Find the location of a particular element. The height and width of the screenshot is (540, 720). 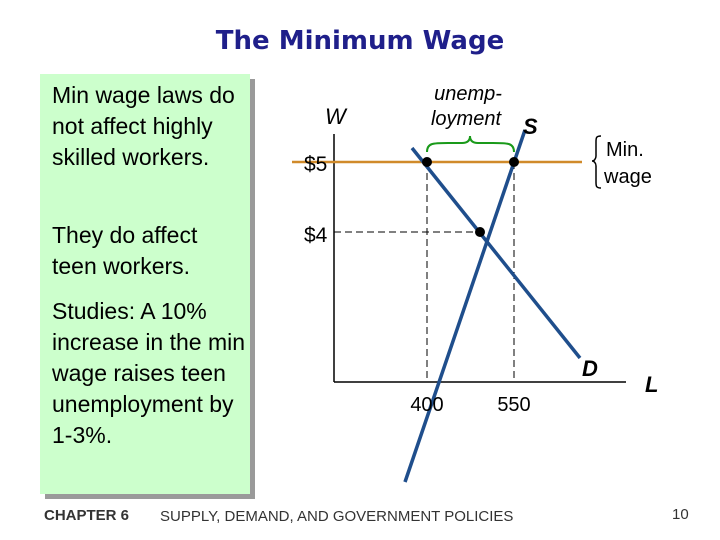

x-axis-label: L is located at coordinates (651, 384).